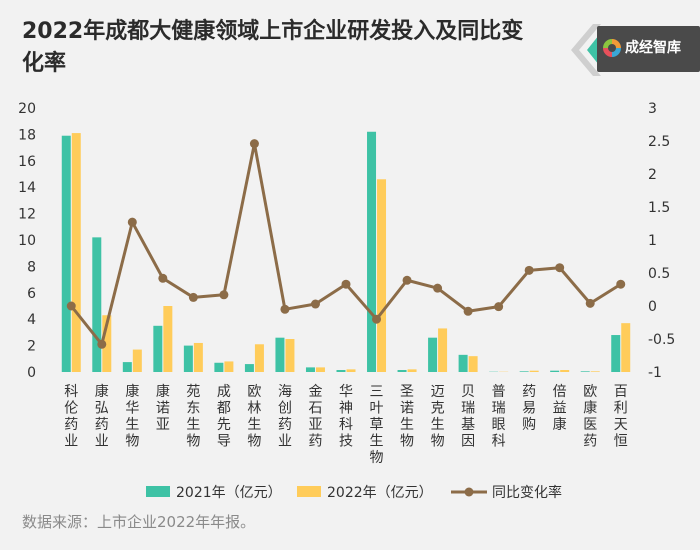 The width and height of the screenshot is (700, 550). What do you see at coordinates (612, 48) in the screenshot?
I see `logo-icon` at bounding box center [612, 48].